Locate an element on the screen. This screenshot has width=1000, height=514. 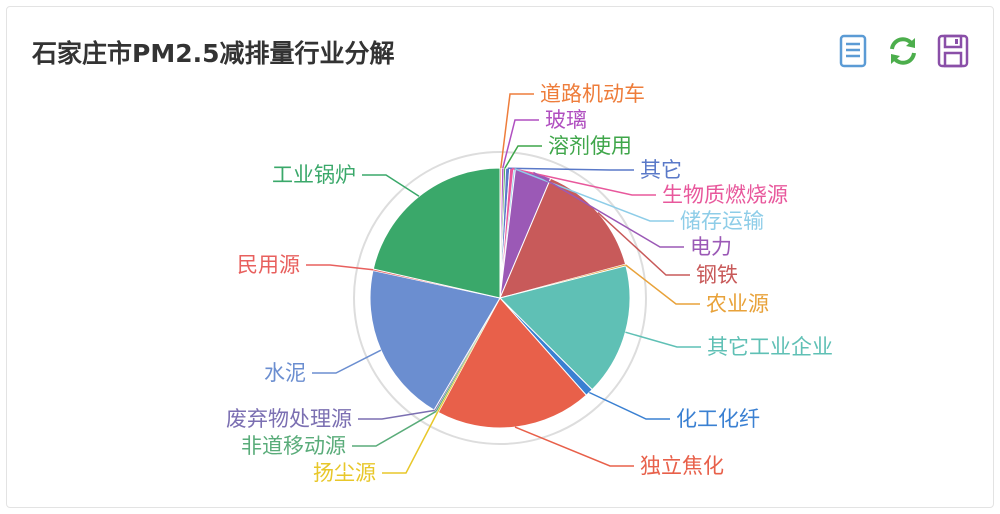
slice-label: 废弃物处理源 is located at coordinates (289, 419).